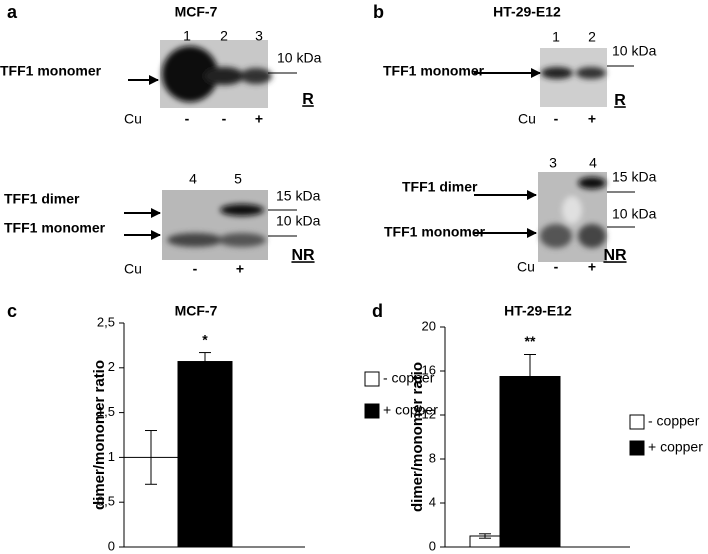 The width and height of the screenshot is (708, 554). I want to click on panel-letter: c, so click(12, 311).